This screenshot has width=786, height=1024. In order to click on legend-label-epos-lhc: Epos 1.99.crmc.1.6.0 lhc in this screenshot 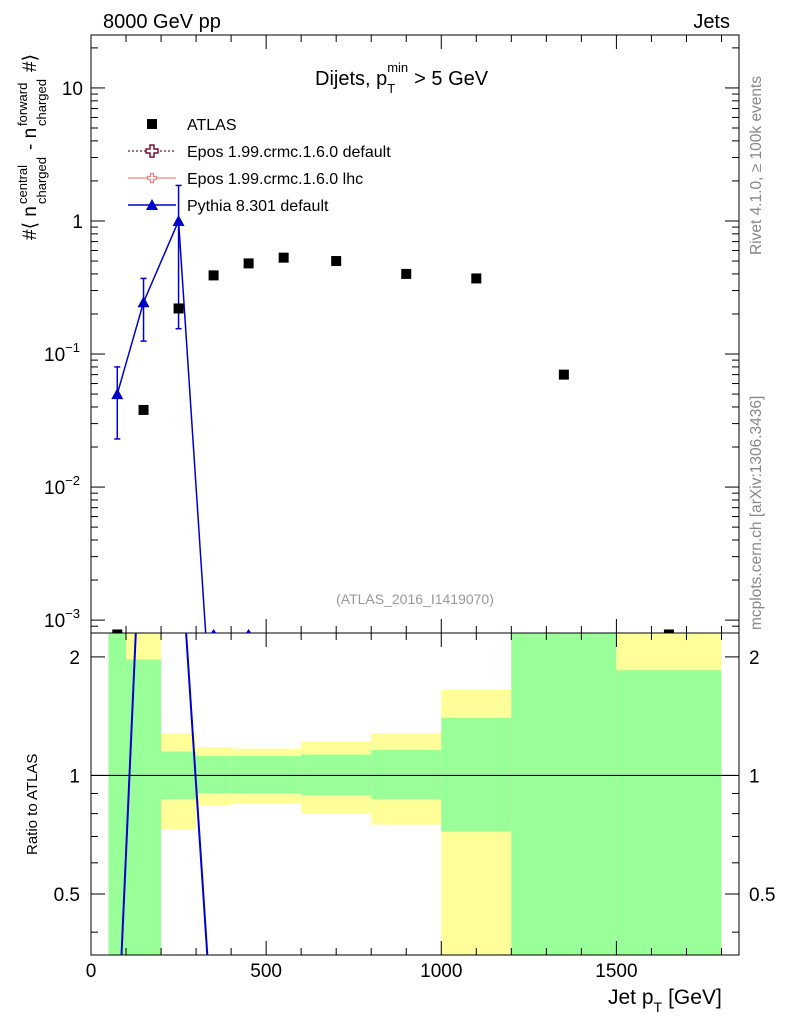, I will do `click(275, 179)`.